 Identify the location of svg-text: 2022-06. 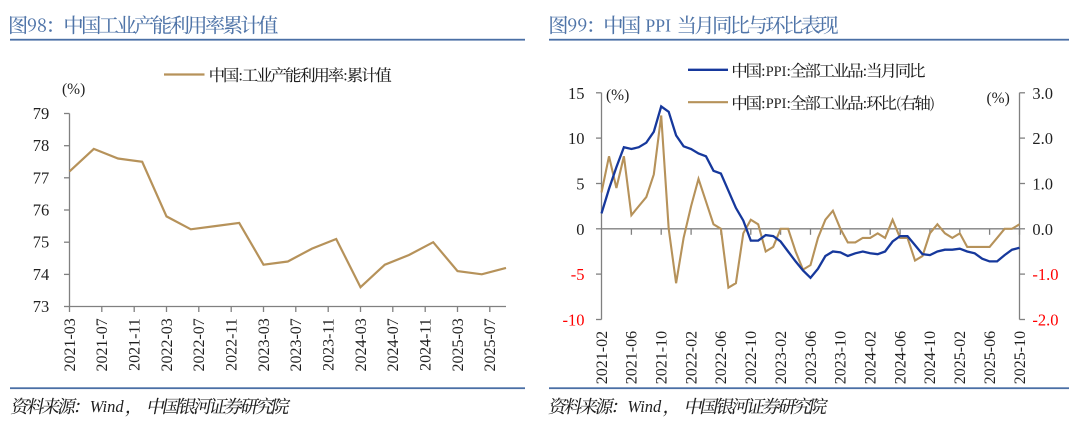
(721, 357).